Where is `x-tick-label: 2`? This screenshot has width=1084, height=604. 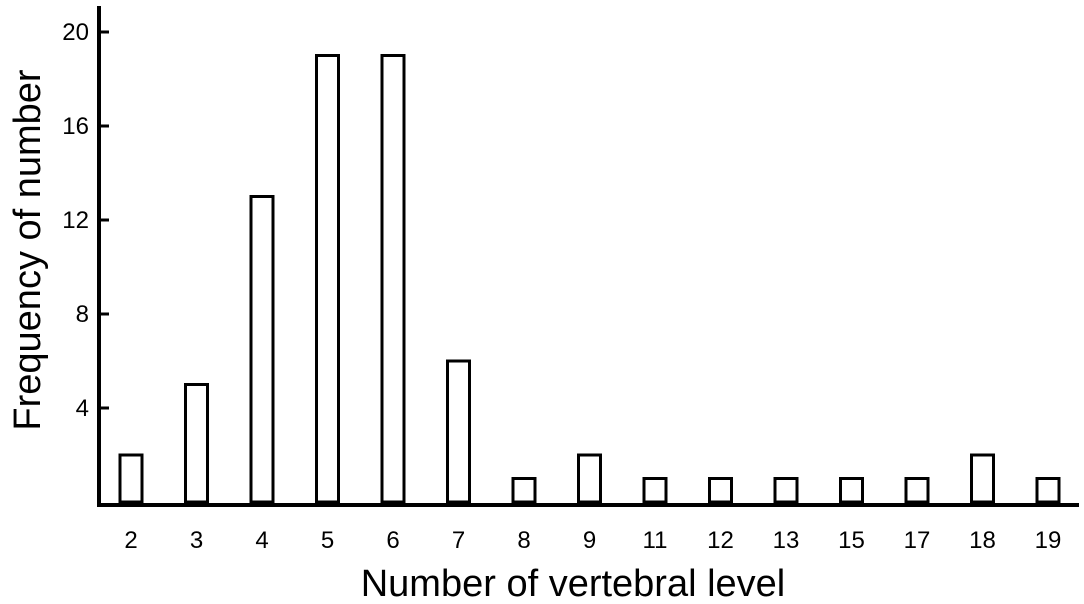 x-tick-label: 2 is located at coordinates (130, 540).